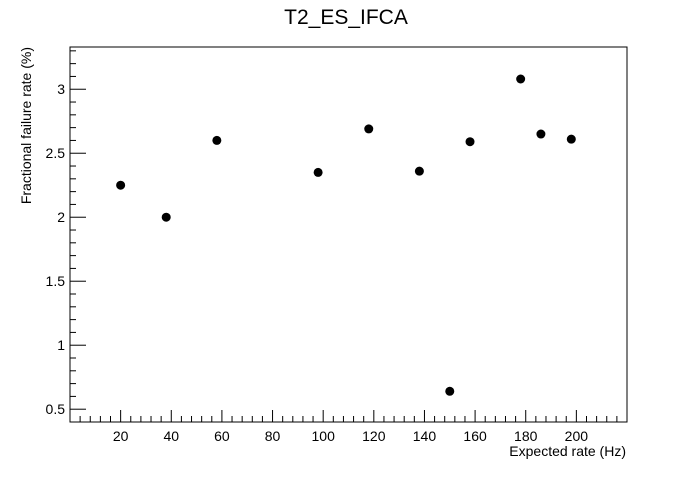  Describe the element at coordinates (526, 436) in the screenshot. I see `x-tick-label: 180` at that location.